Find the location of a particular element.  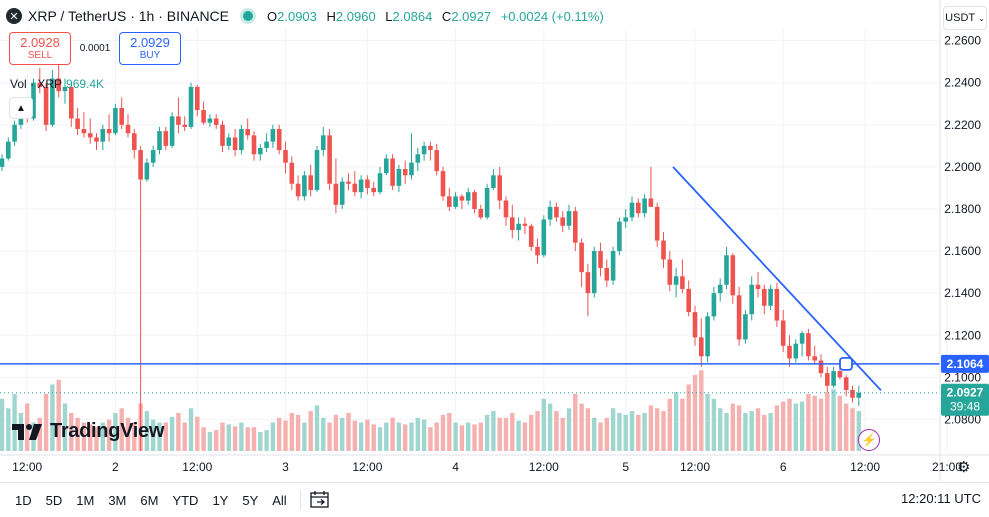

price-tick-label: 2.1000 is located at coordinates (962, 377).